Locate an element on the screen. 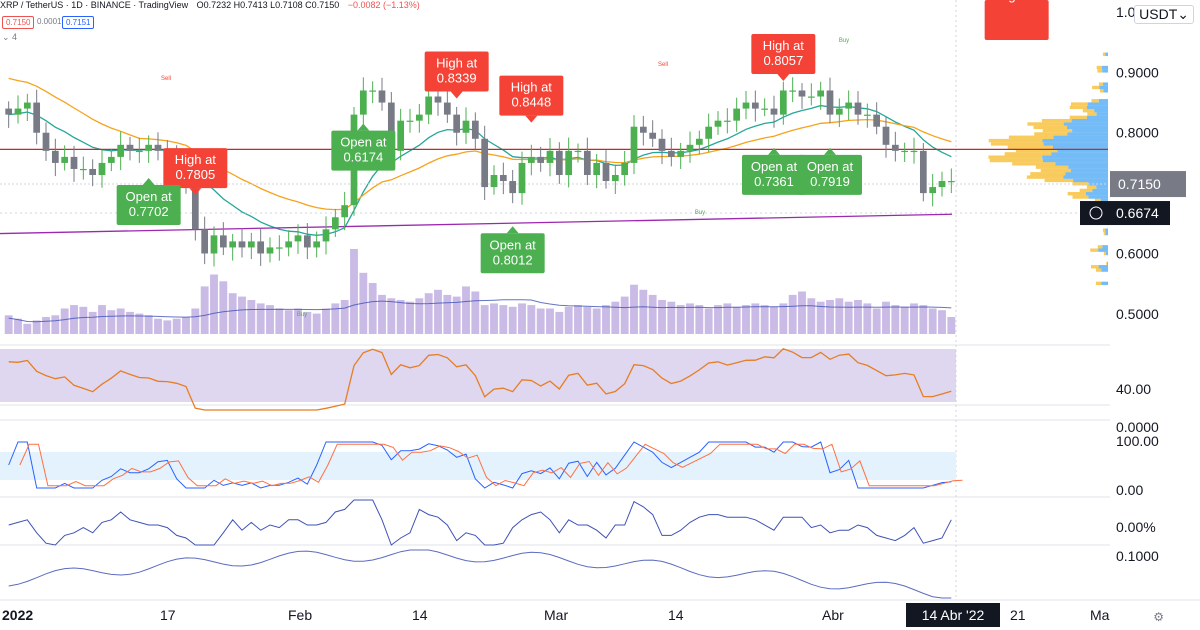  signal-small-text: Sell is located at coordinates (166, 79).